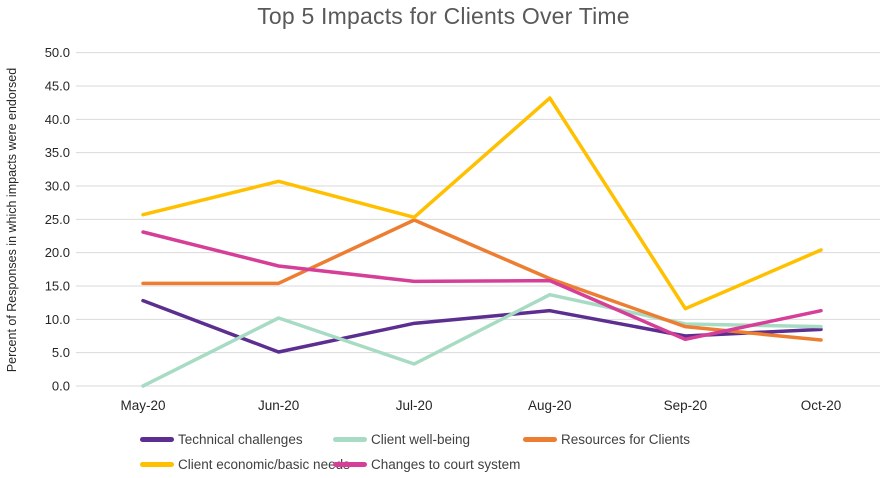  What do you see at coordinates (57, 52) in the screenshot?
I see `y-tick-label: 50.0` at bounding box center [57, 52].